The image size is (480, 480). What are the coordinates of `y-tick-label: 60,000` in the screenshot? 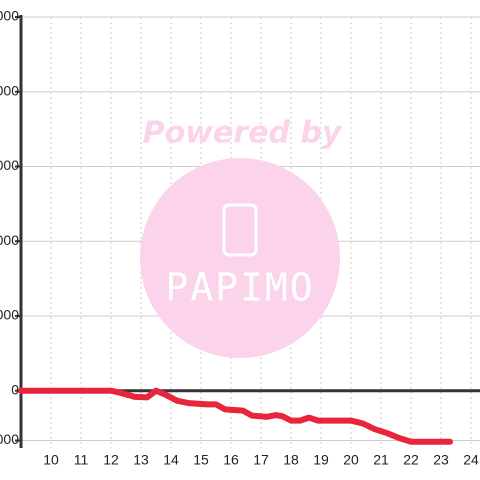 It's located at (9, 240).